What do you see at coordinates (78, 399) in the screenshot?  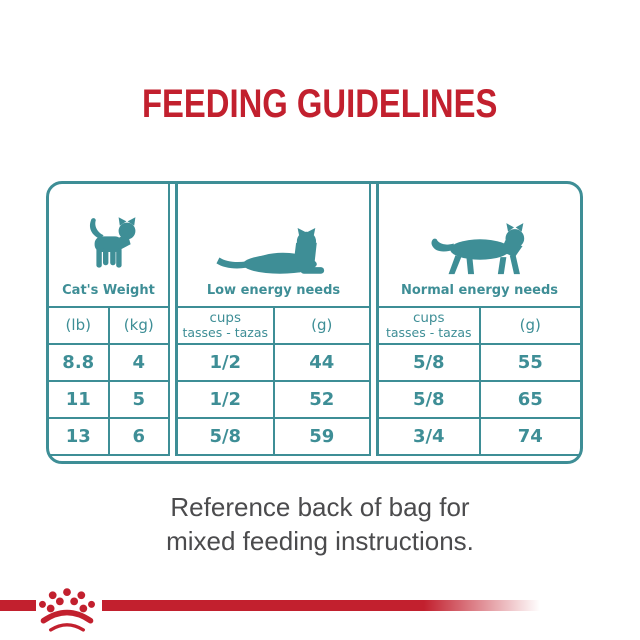 I see `table-cell: 11` at bounding box center [78, 399].